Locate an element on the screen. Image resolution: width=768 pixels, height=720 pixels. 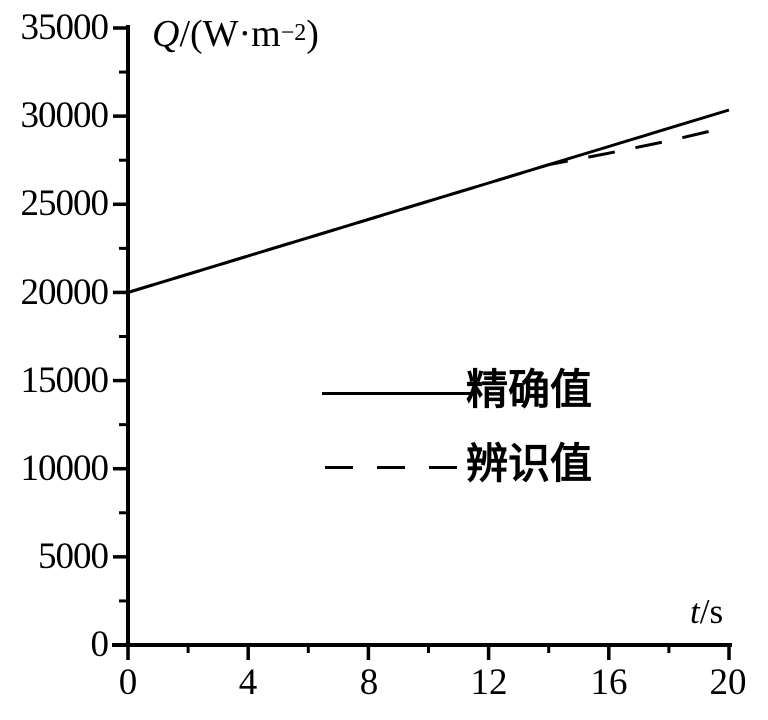
y-axis-quantity: Q is located at coordinates (166, 34).